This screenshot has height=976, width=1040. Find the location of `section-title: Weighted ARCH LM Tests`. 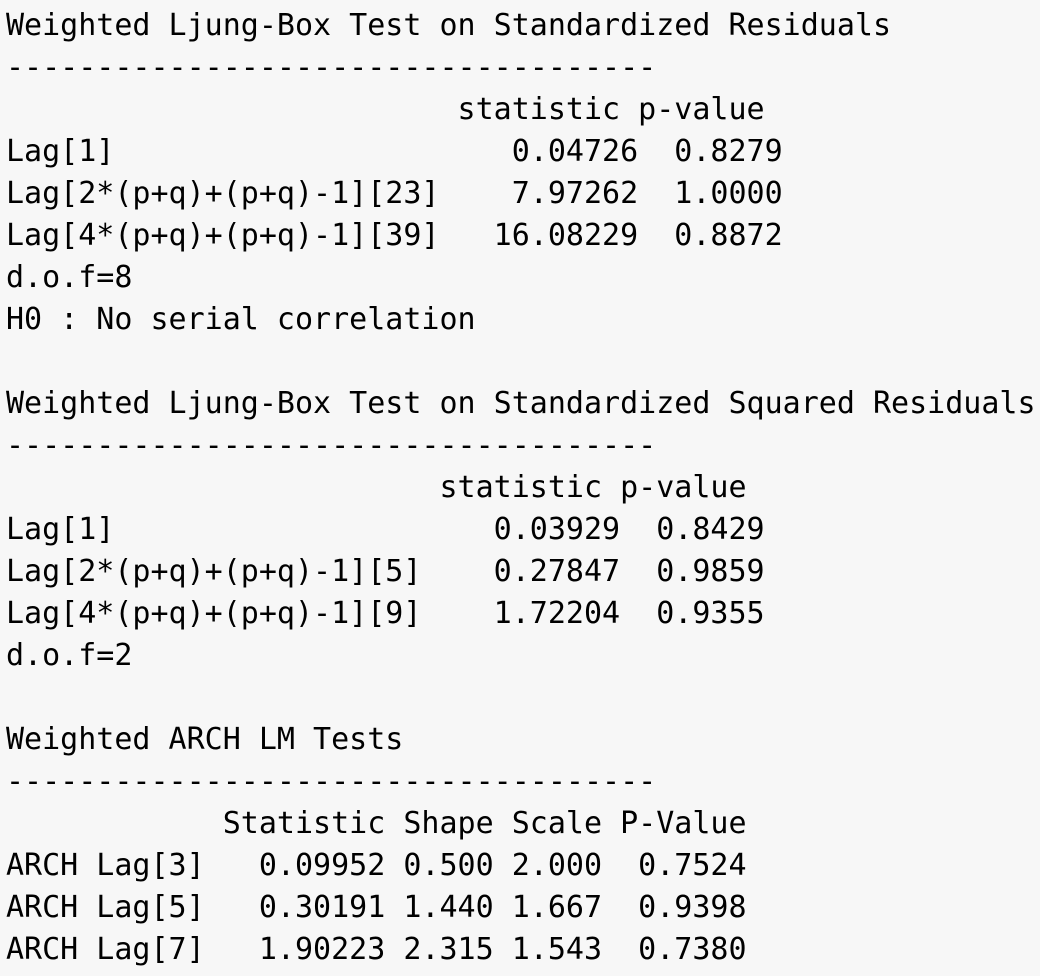

section-title: Weighted ARCH LM Tests is located at coordinates (205, 739).